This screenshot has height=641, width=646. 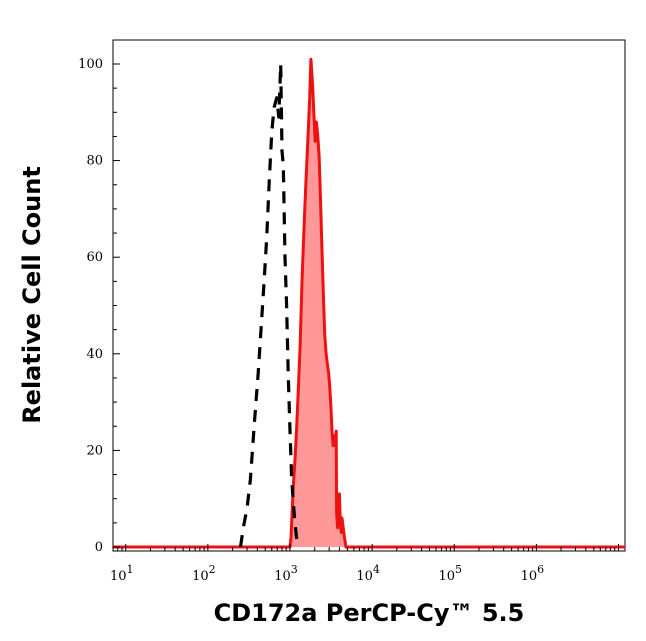 What do you see at coordinates (204, 573) in the screenshot?
I see `x-tick-label: 10²` at bounding box center [204, 573].